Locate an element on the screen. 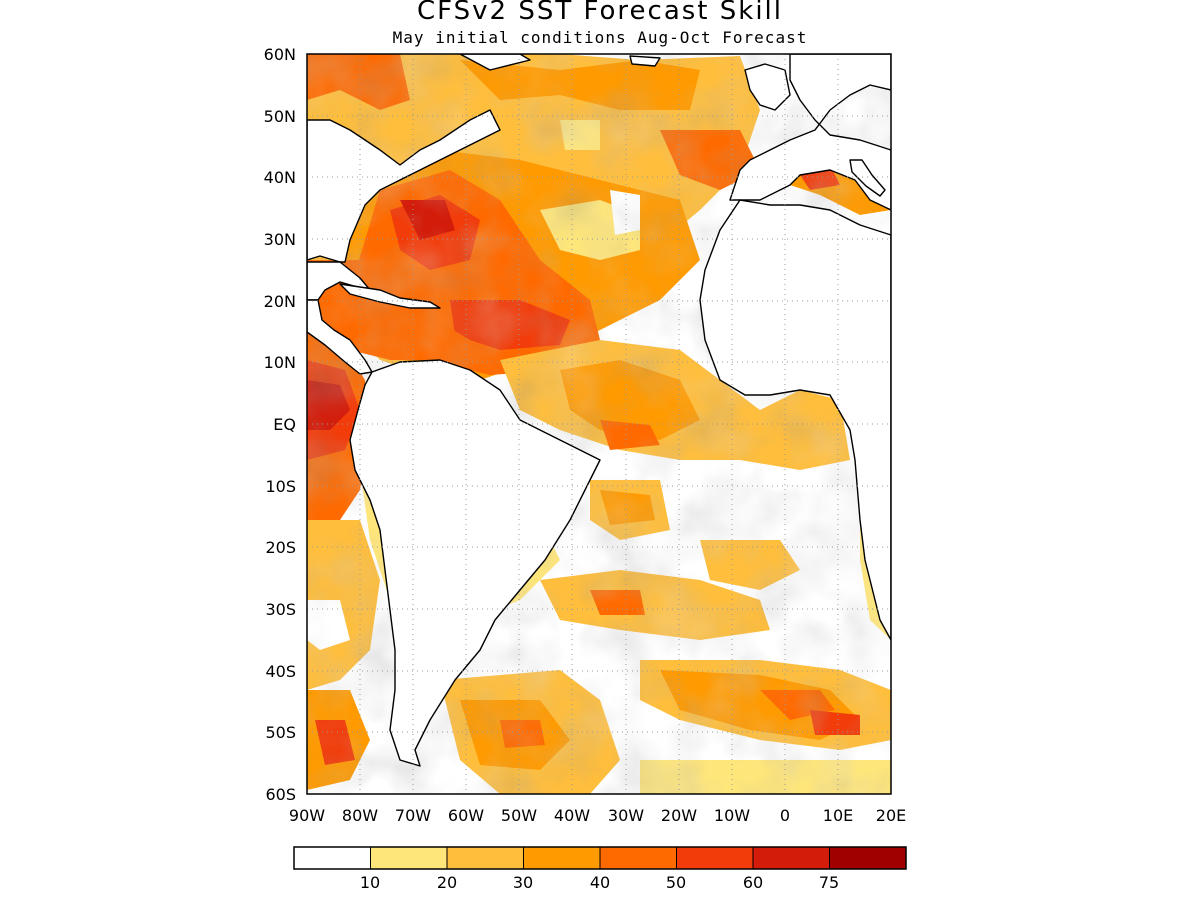  lat-label: 20N is located at coordinates (280, 301).